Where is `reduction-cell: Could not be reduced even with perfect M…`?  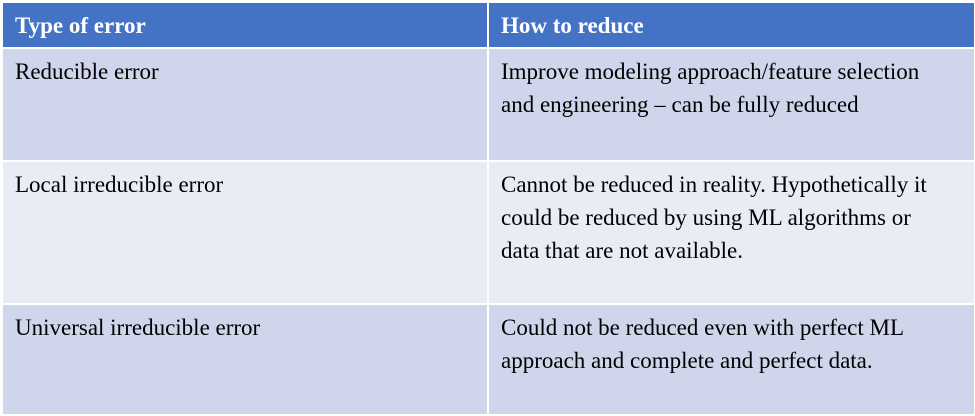 reduction-cell: Could not be reduced even with perfect M… is located at coordinates (731, 359).